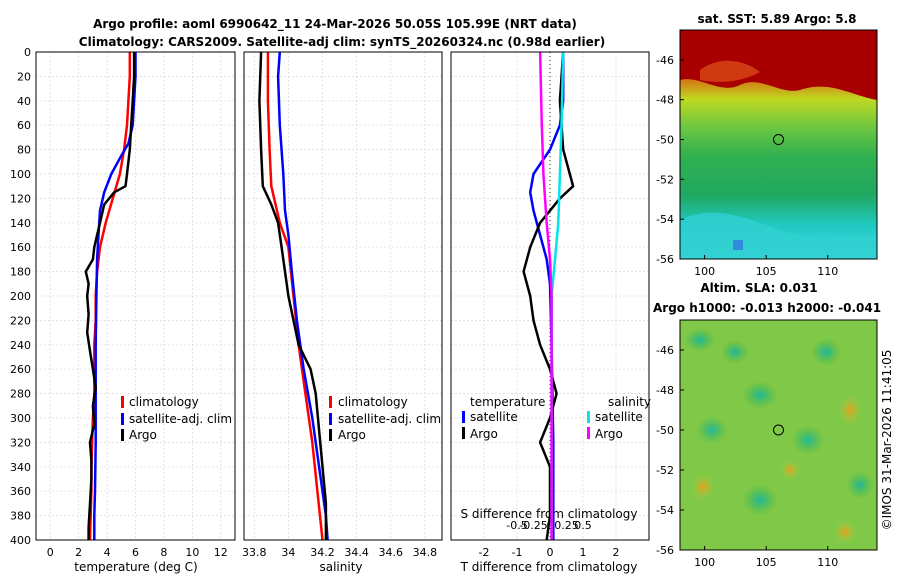  What do you see at coordinates (302, 296) in the screenshot?
I see `series-line-satellite-adj-clim` at bounding box center [302, 296].